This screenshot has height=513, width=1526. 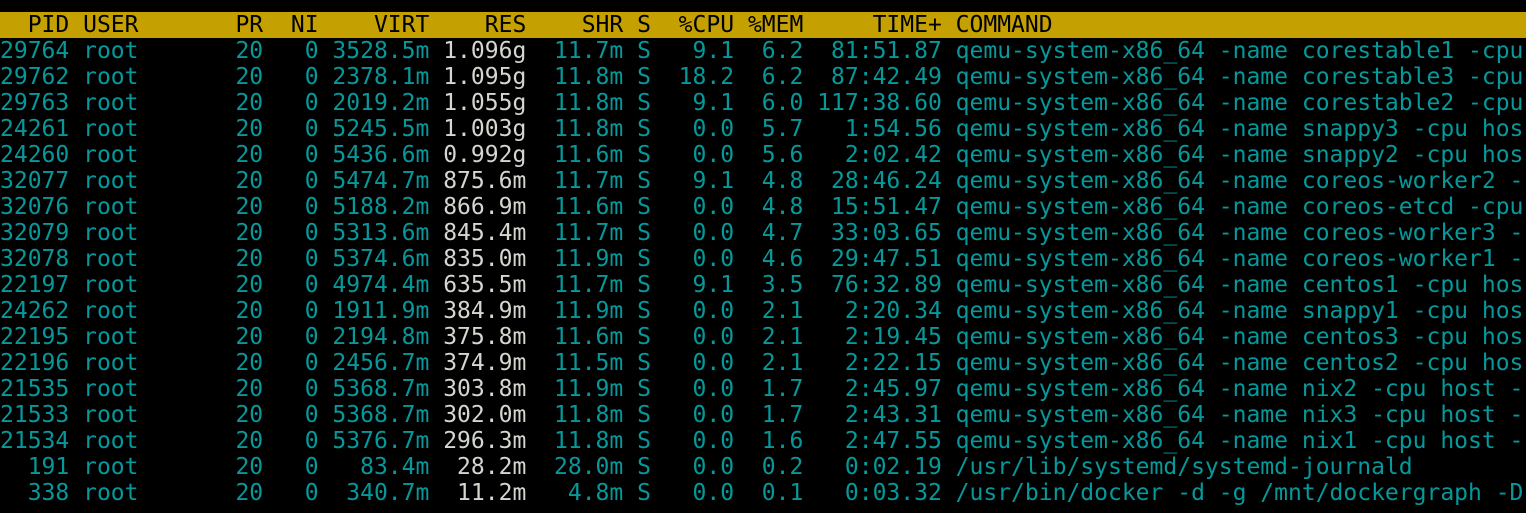 I want to click on cell-pid: 32079, so click(x=35, y=233).